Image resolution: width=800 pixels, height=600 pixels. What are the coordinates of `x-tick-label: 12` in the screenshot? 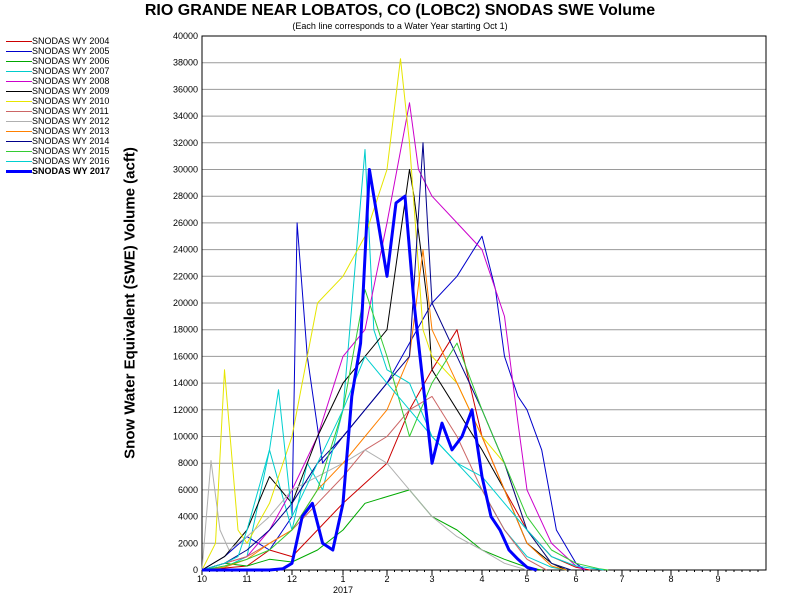 It's located at (292, 579).